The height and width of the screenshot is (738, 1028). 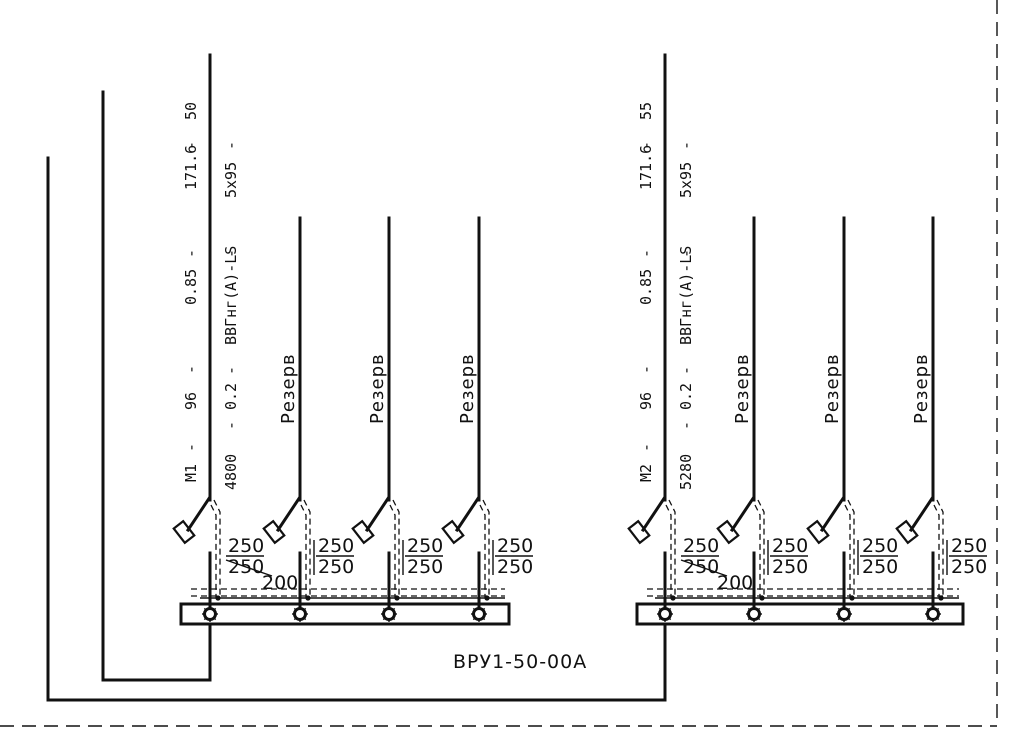 I want to click on rating-slash, so click(x=704, y=568).